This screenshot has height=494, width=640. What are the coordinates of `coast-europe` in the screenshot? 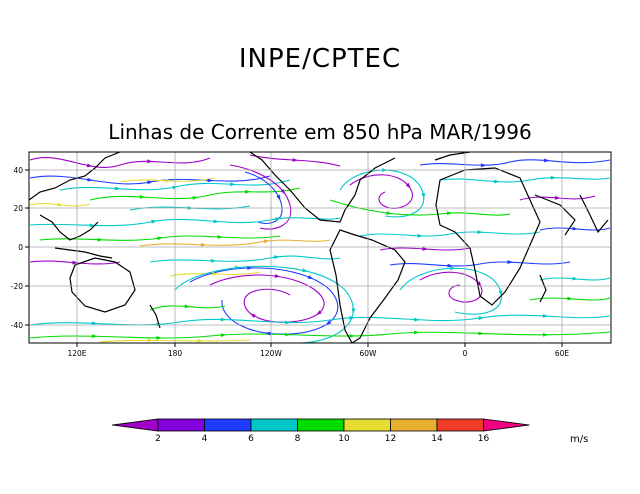 It's located at (452, 156).